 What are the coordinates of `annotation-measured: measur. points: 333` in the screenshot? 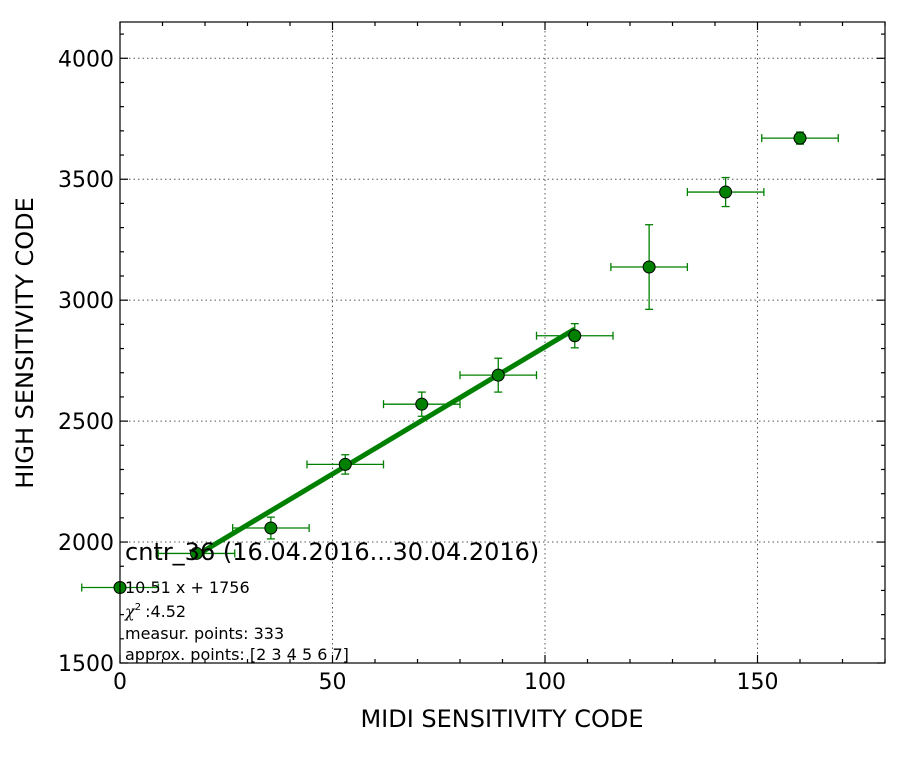 It's located at (204, 633).